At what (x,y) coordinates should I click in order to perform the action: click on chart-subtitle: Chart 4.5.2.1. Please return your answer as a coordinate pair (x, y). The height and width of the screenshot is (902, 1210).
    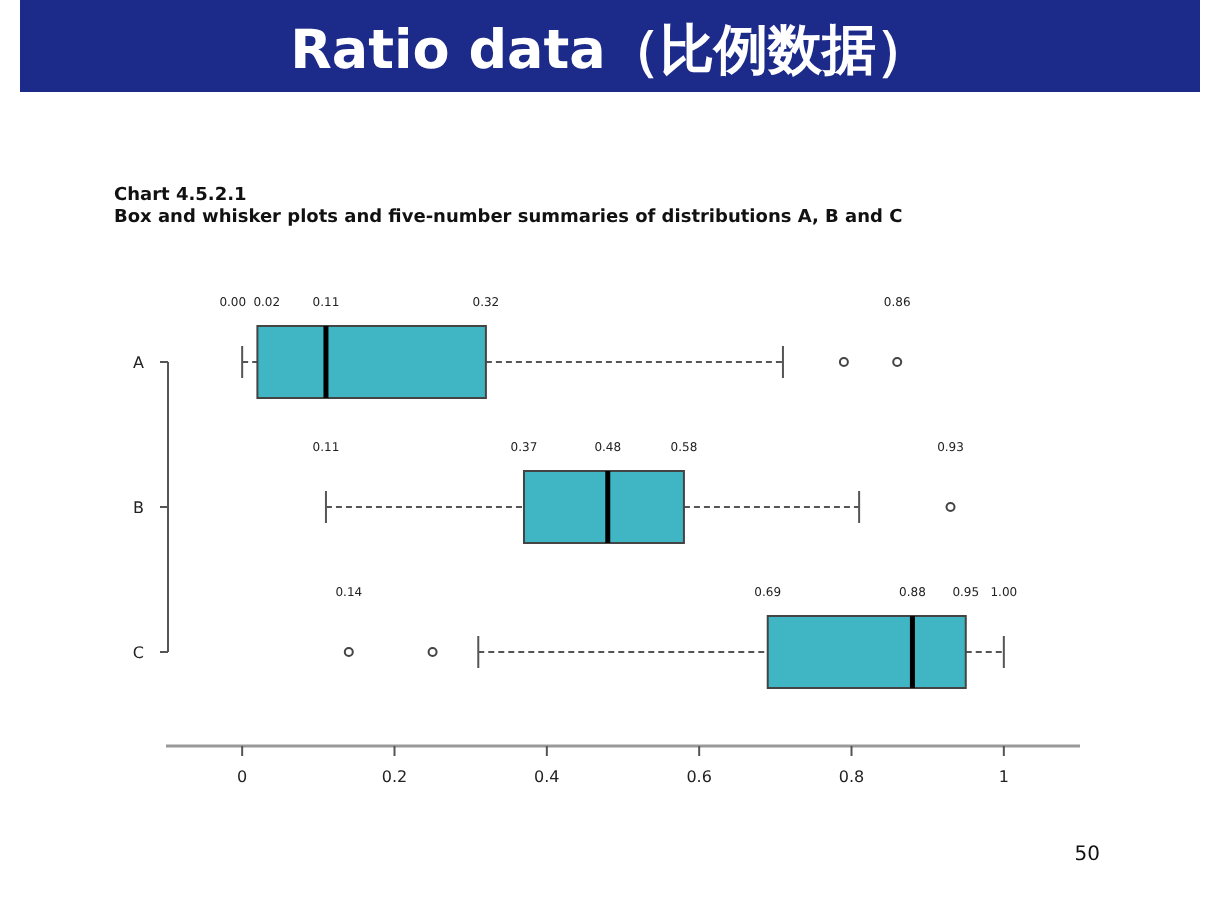
    Looking at the image, I should click on (180, 196).